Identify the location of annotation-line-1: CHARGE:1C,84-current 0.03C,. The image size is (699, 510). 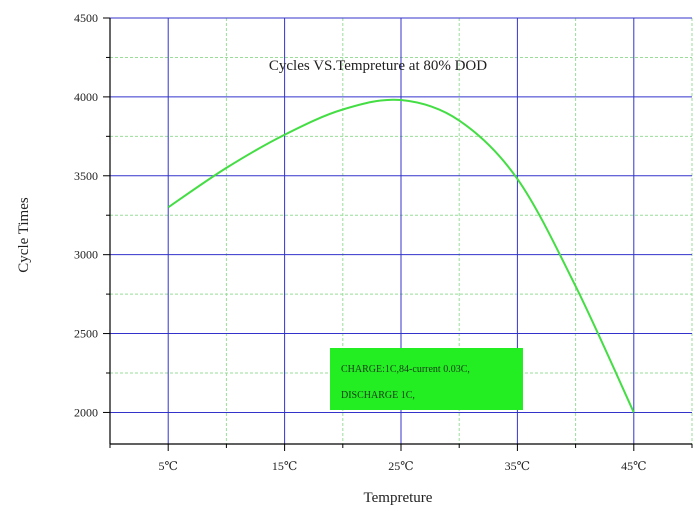
(405, 369).